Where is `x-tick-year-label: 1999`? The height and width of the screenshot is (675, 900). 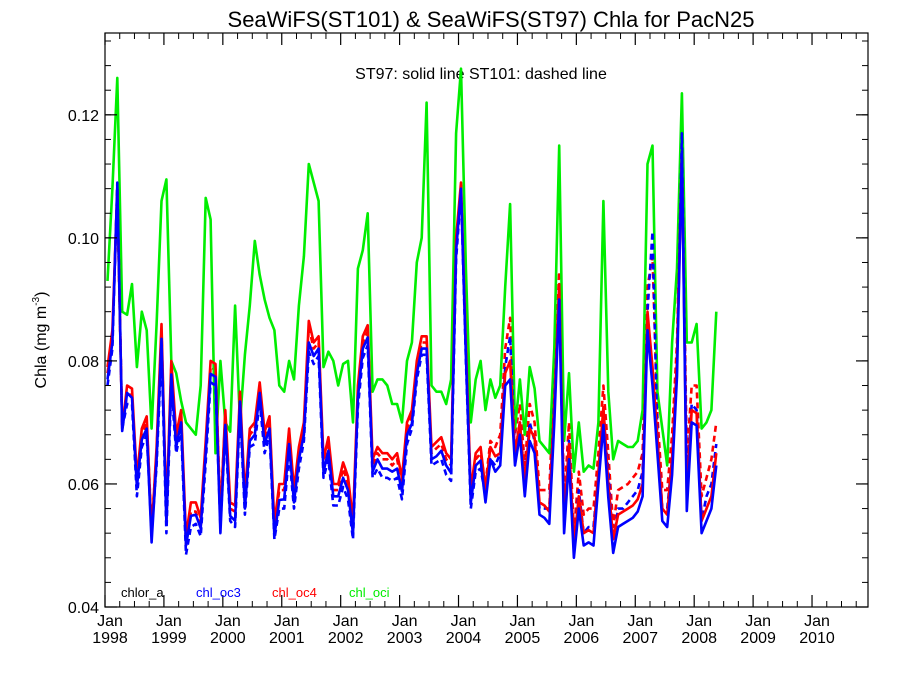 x-tick-year-label: 1999 is located at coordinates (169, 638).